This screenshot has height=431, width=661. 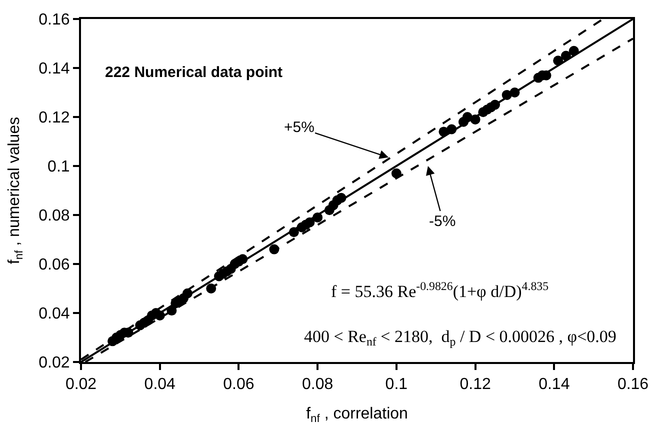 What do you see at coordinates (238, 385) in the screenshot?
I see `x-tick-label: 0.06` at bounding box center [238, 385].